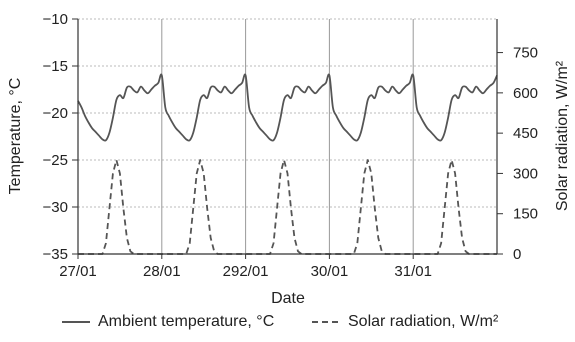 The height and width of the screenshot is (342, 575). I want to click on temperature-series-line, so click(287, 107).